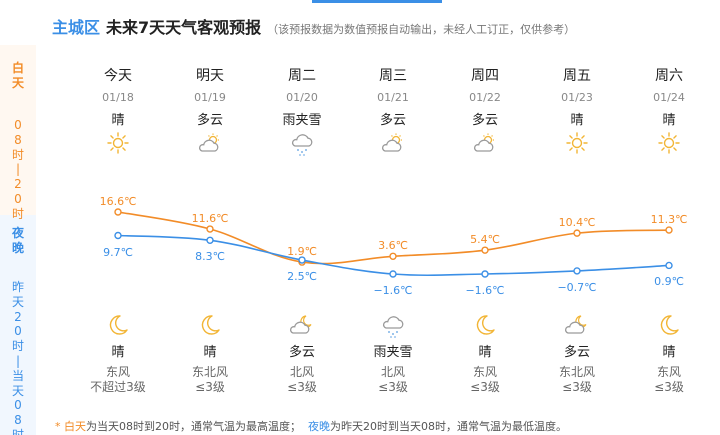 Image resolution: width=720 pixels, height=435 pixels. I want to click on footer-day-text: 为当天08时到20时，通常气温为最高温度；, so click(193, 426).